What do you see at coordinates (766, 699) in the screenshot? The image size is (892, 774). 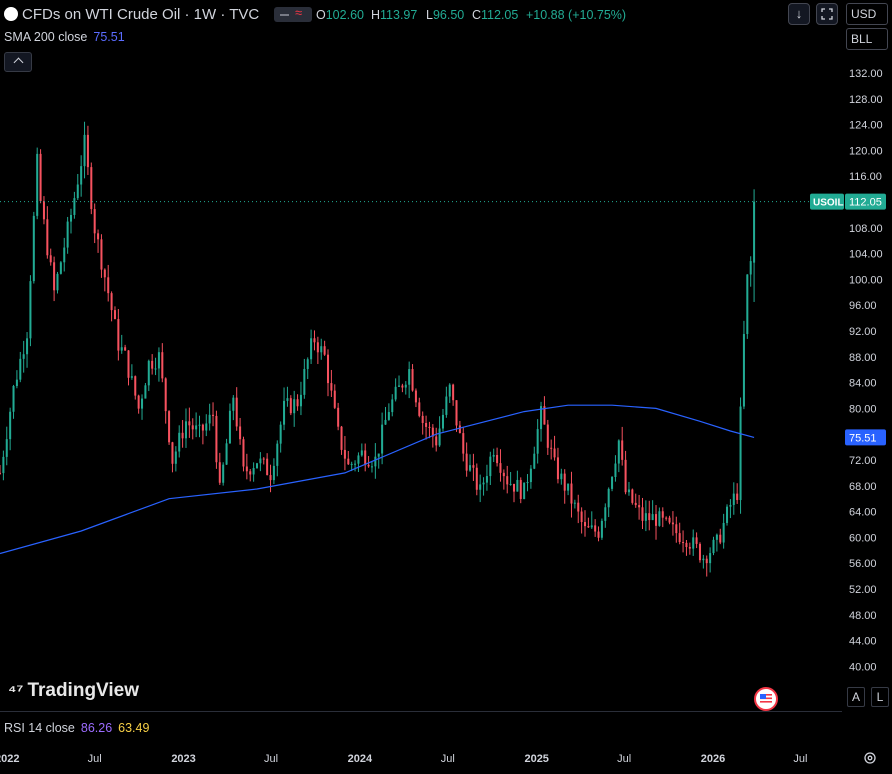 I see `us-flag-icon` at bounding box center [766, 699].